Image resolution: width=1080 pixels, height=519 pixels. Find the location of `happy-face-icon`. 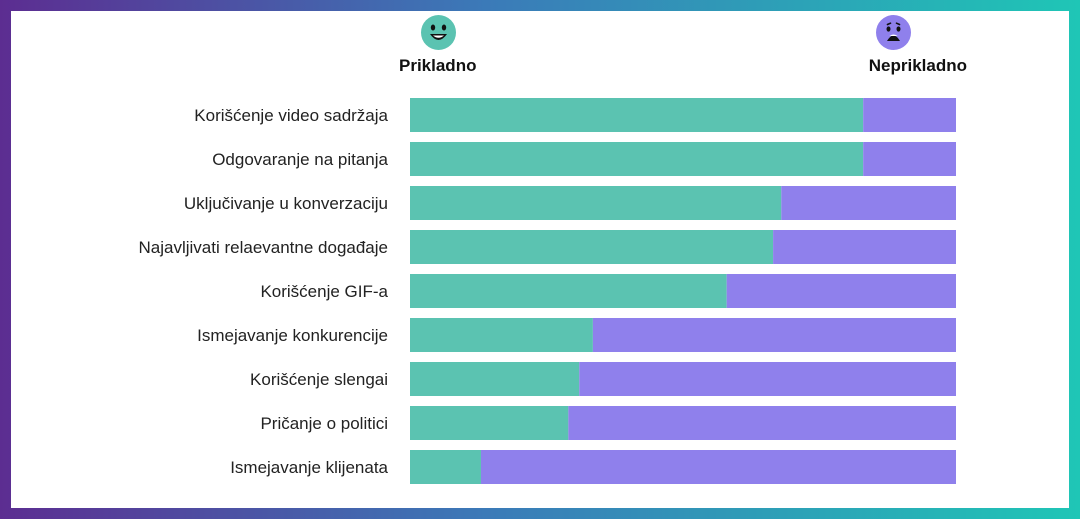

happy-face-icon is located at coordinates (438, 32).